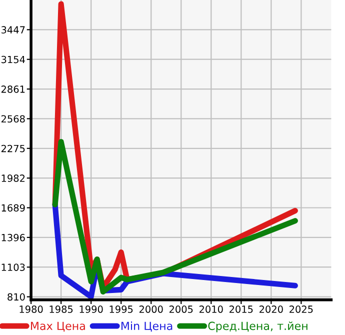  Describe the element at coordinates (91, 309) in the screenshot. I see `x-tick-label: 1990` at that location.